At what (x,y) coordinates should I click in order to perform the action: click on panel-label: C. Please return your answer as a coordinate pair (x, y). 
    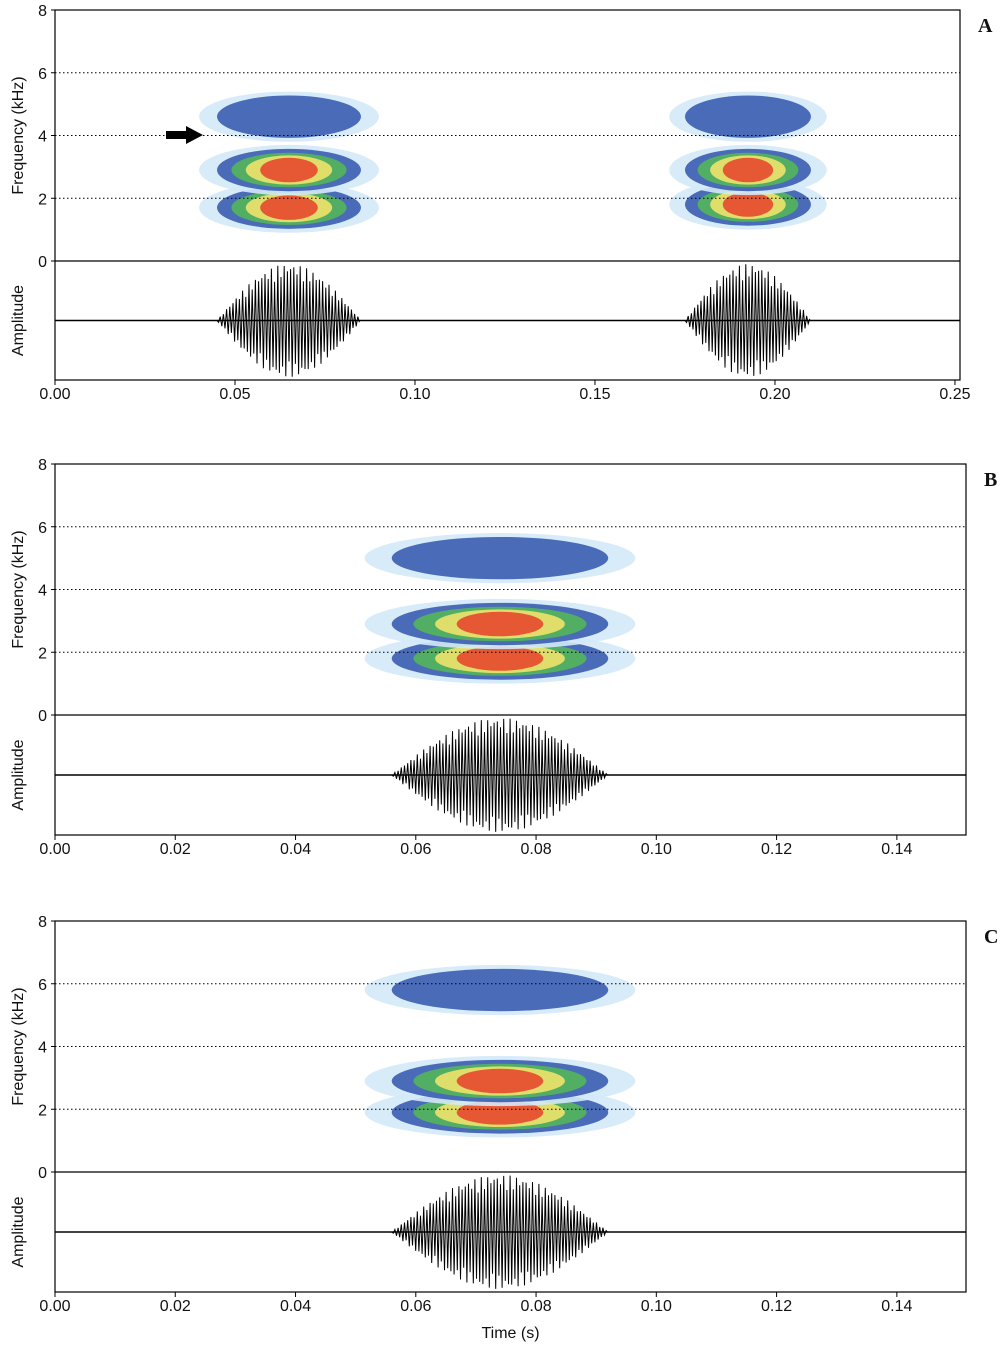
    Looking at the image, I should click on (991, 937).